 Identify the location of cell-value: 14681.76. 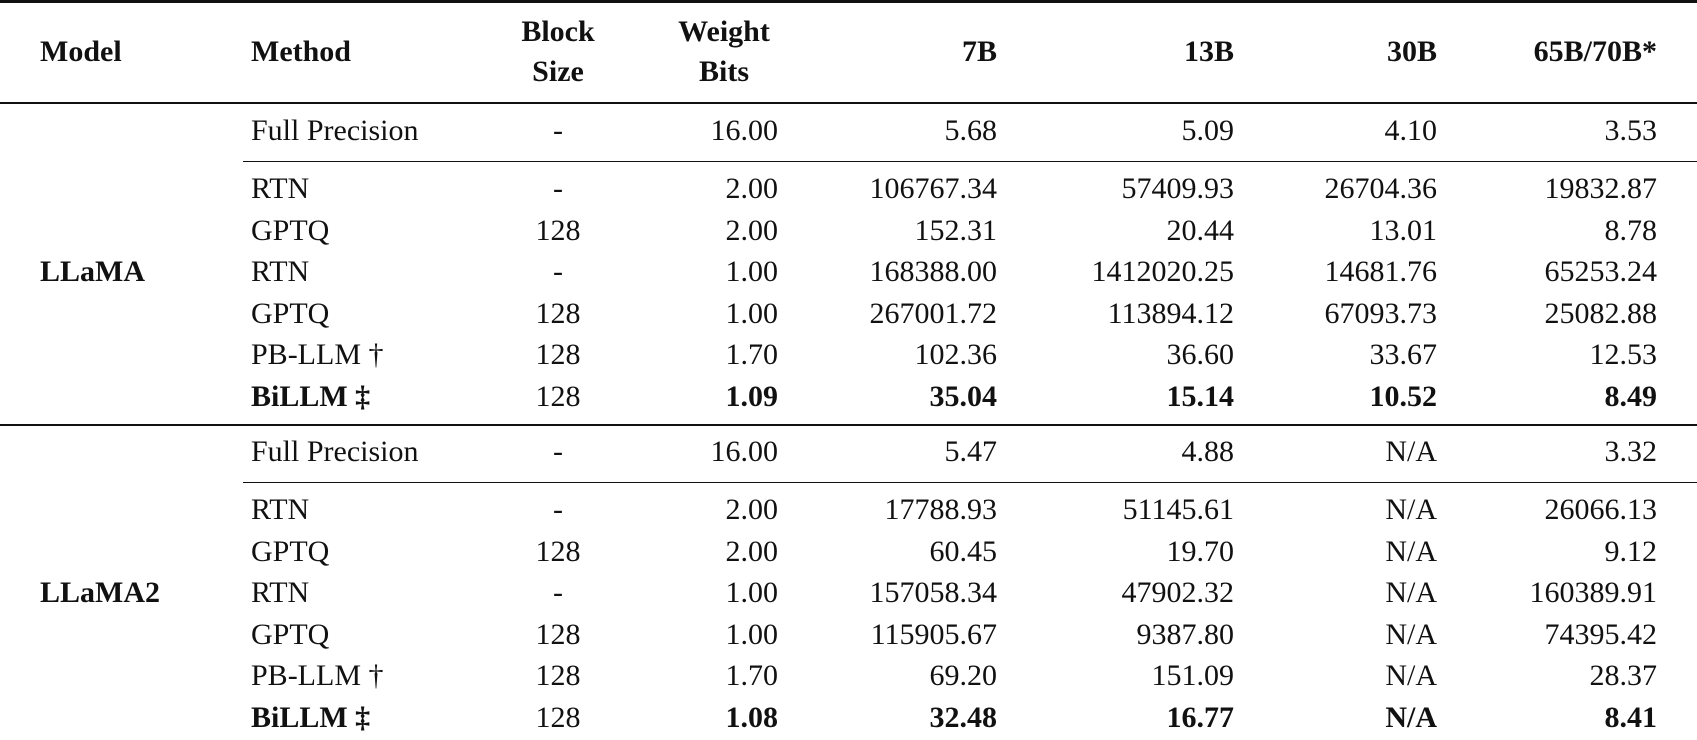
(1381, 272).